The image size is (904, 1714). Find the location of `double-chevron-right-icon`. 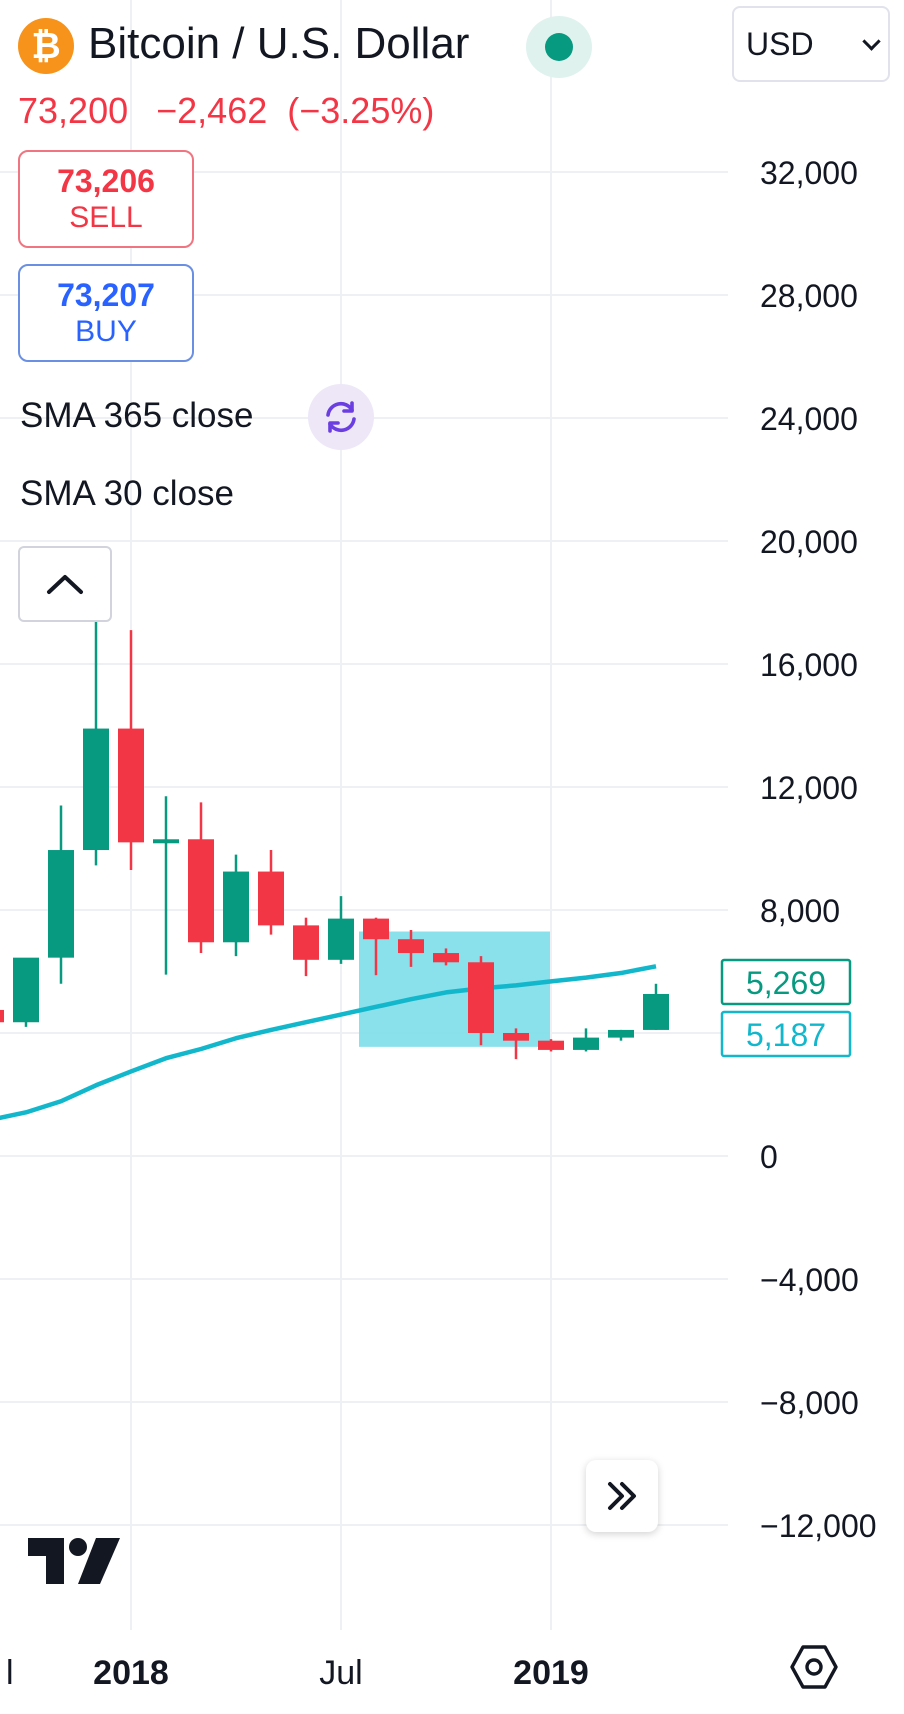

double-chevron-right-icon is located at coordinates (622, 1496).